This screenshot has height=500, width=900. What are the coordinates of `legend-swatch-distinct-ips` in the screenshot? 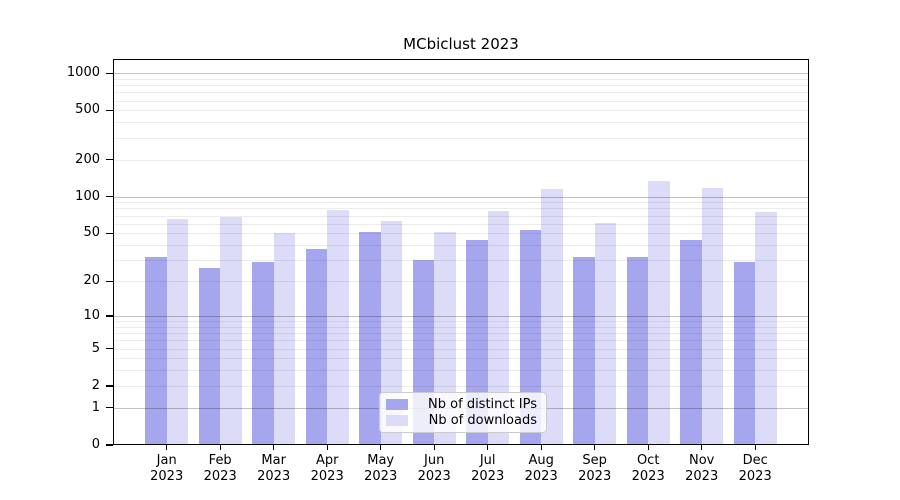 It's located at (397, 405).